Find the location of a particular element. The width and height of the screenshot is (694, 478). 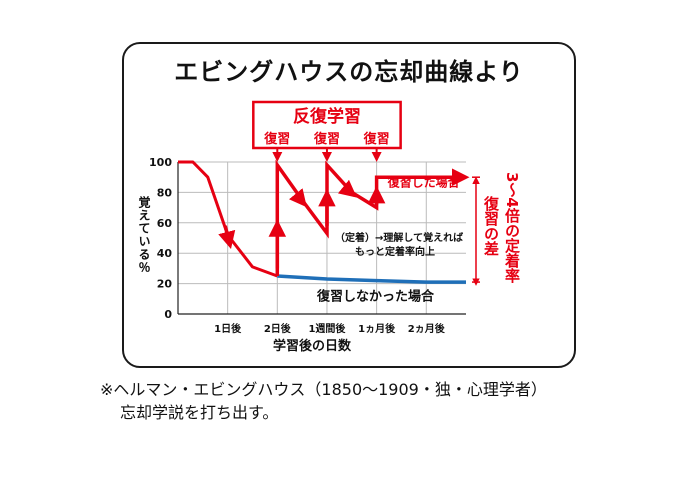

series-label-no-review: 復習しなかった場合 is located at coordinates (375, 296).